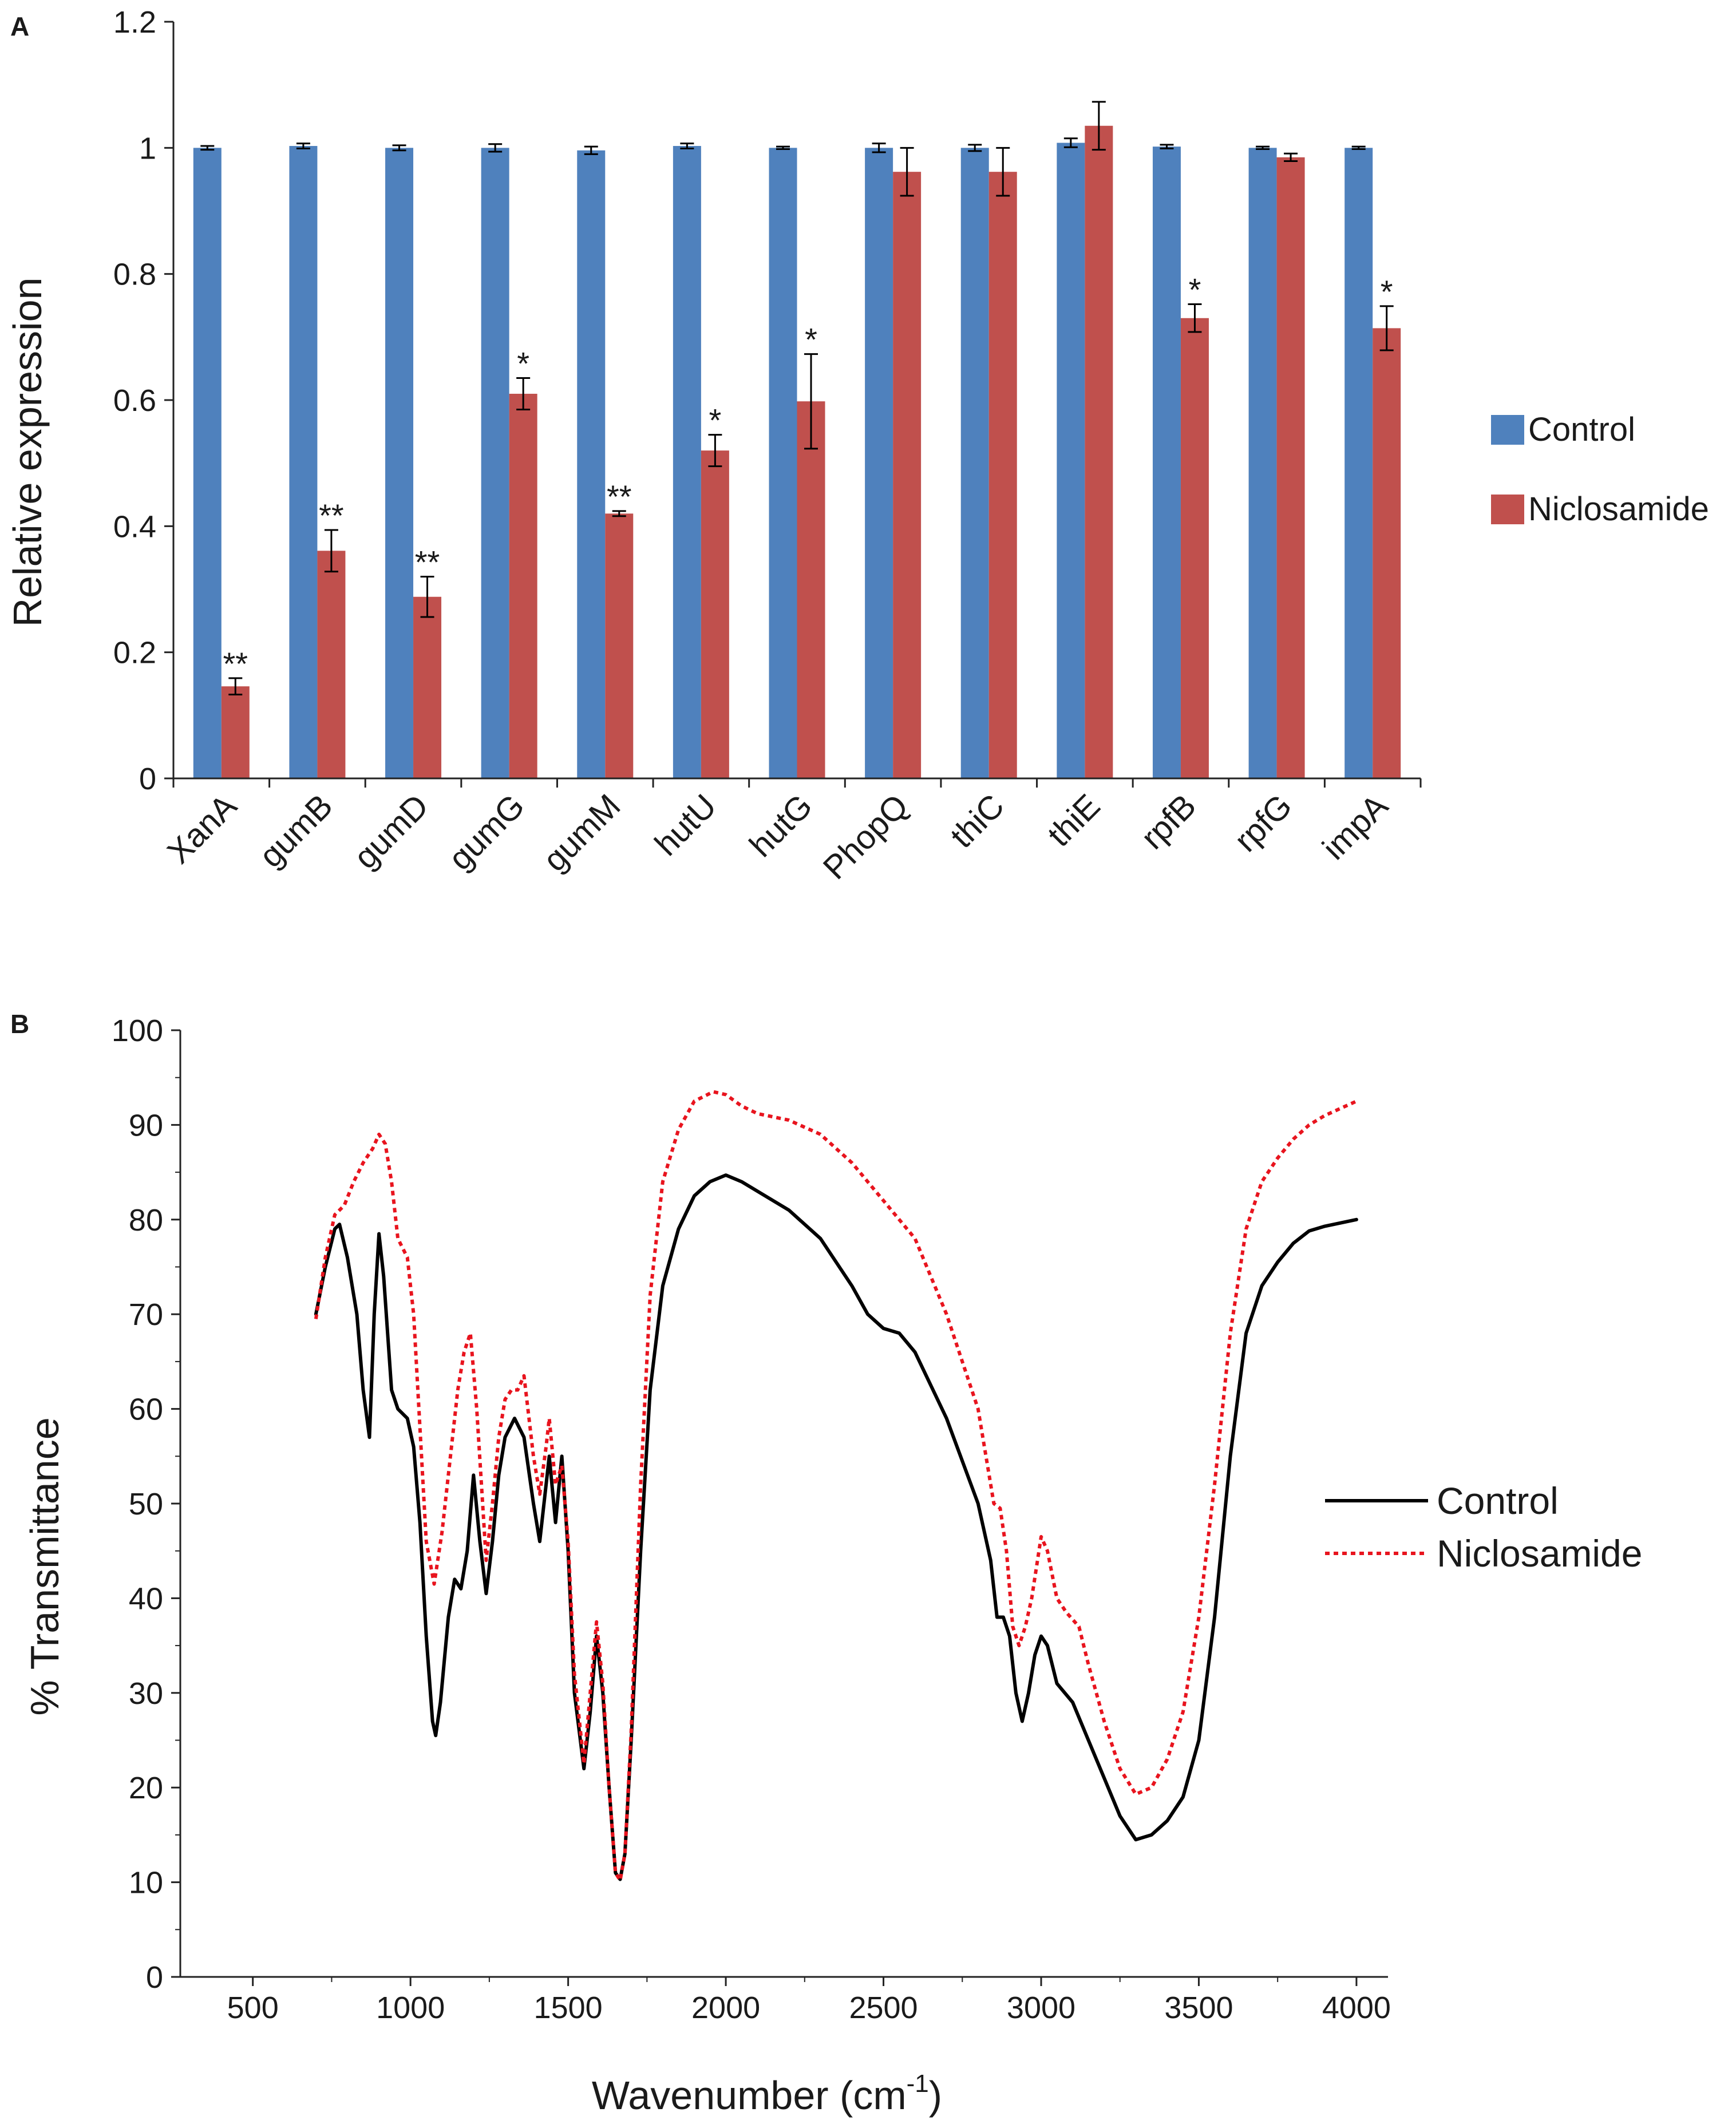 Image resolution: width=1736 pixels, height=2124 pixels. What do you see at coordinates (715, 614) in the screenshot?
I see `bar-niclosamide-hutU` at bounding box center [715, 614].